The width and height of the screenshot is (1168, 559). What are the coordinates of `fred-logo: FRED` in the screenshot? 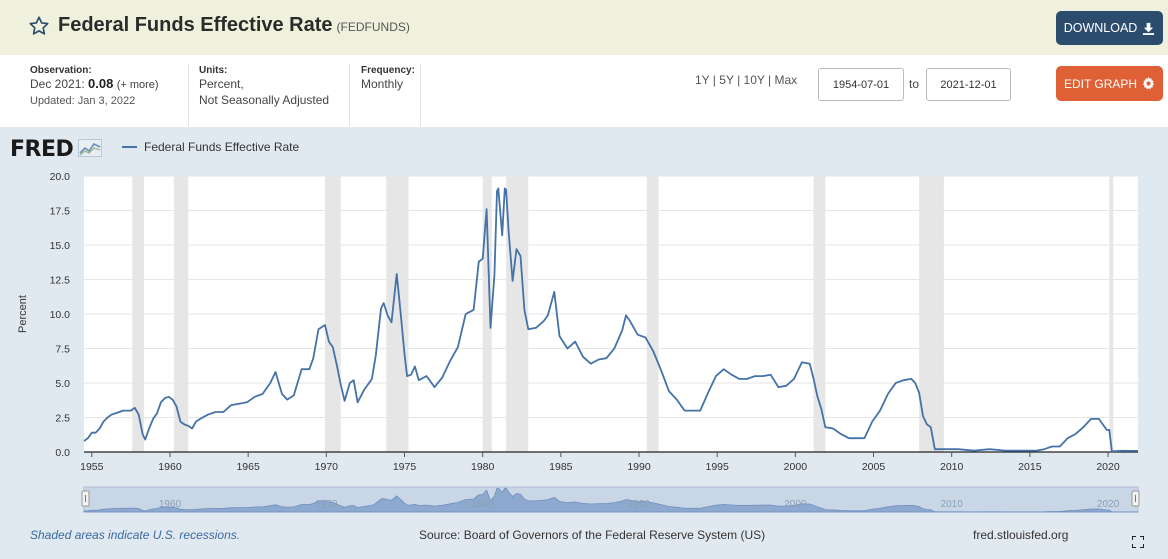 It's located at (56, 149).